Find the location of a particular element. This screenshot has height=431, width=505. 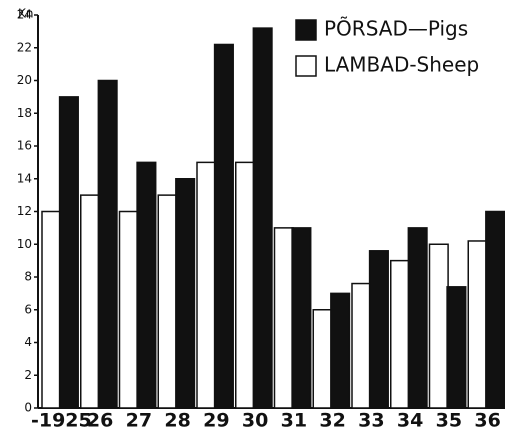

y-tick-label: 10 is located at coordinates (24, 244).